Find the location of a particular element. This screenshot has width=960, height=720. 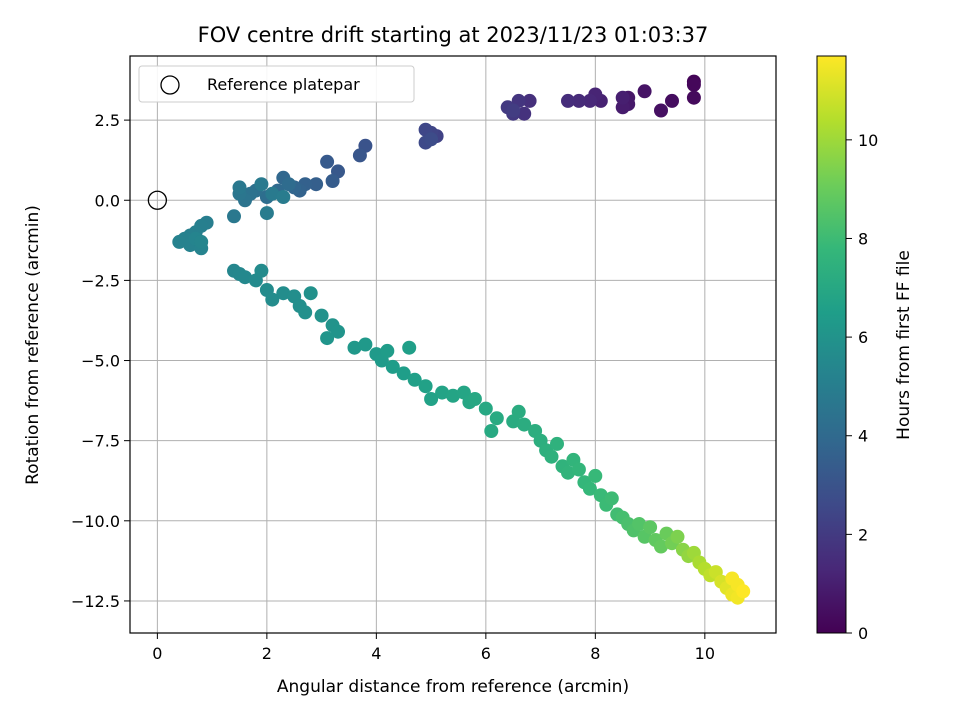

colorbar-tick-label: 2 is located at coordinates (863, 534).